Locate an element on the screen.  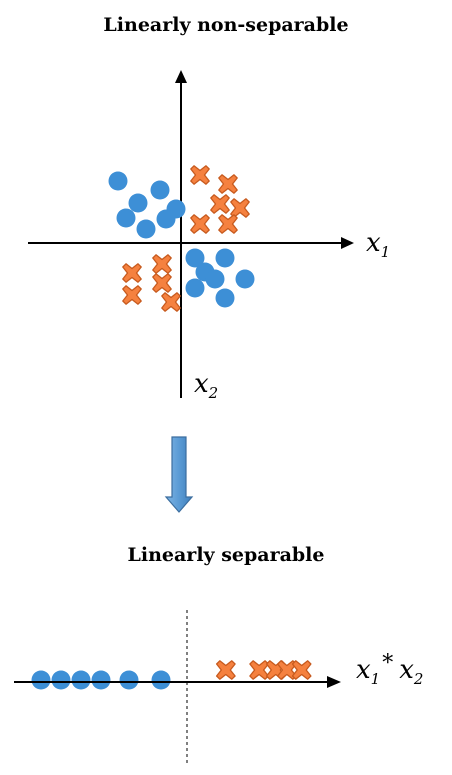
x1-axis-arrowhead is located at coordinates (347, 243).